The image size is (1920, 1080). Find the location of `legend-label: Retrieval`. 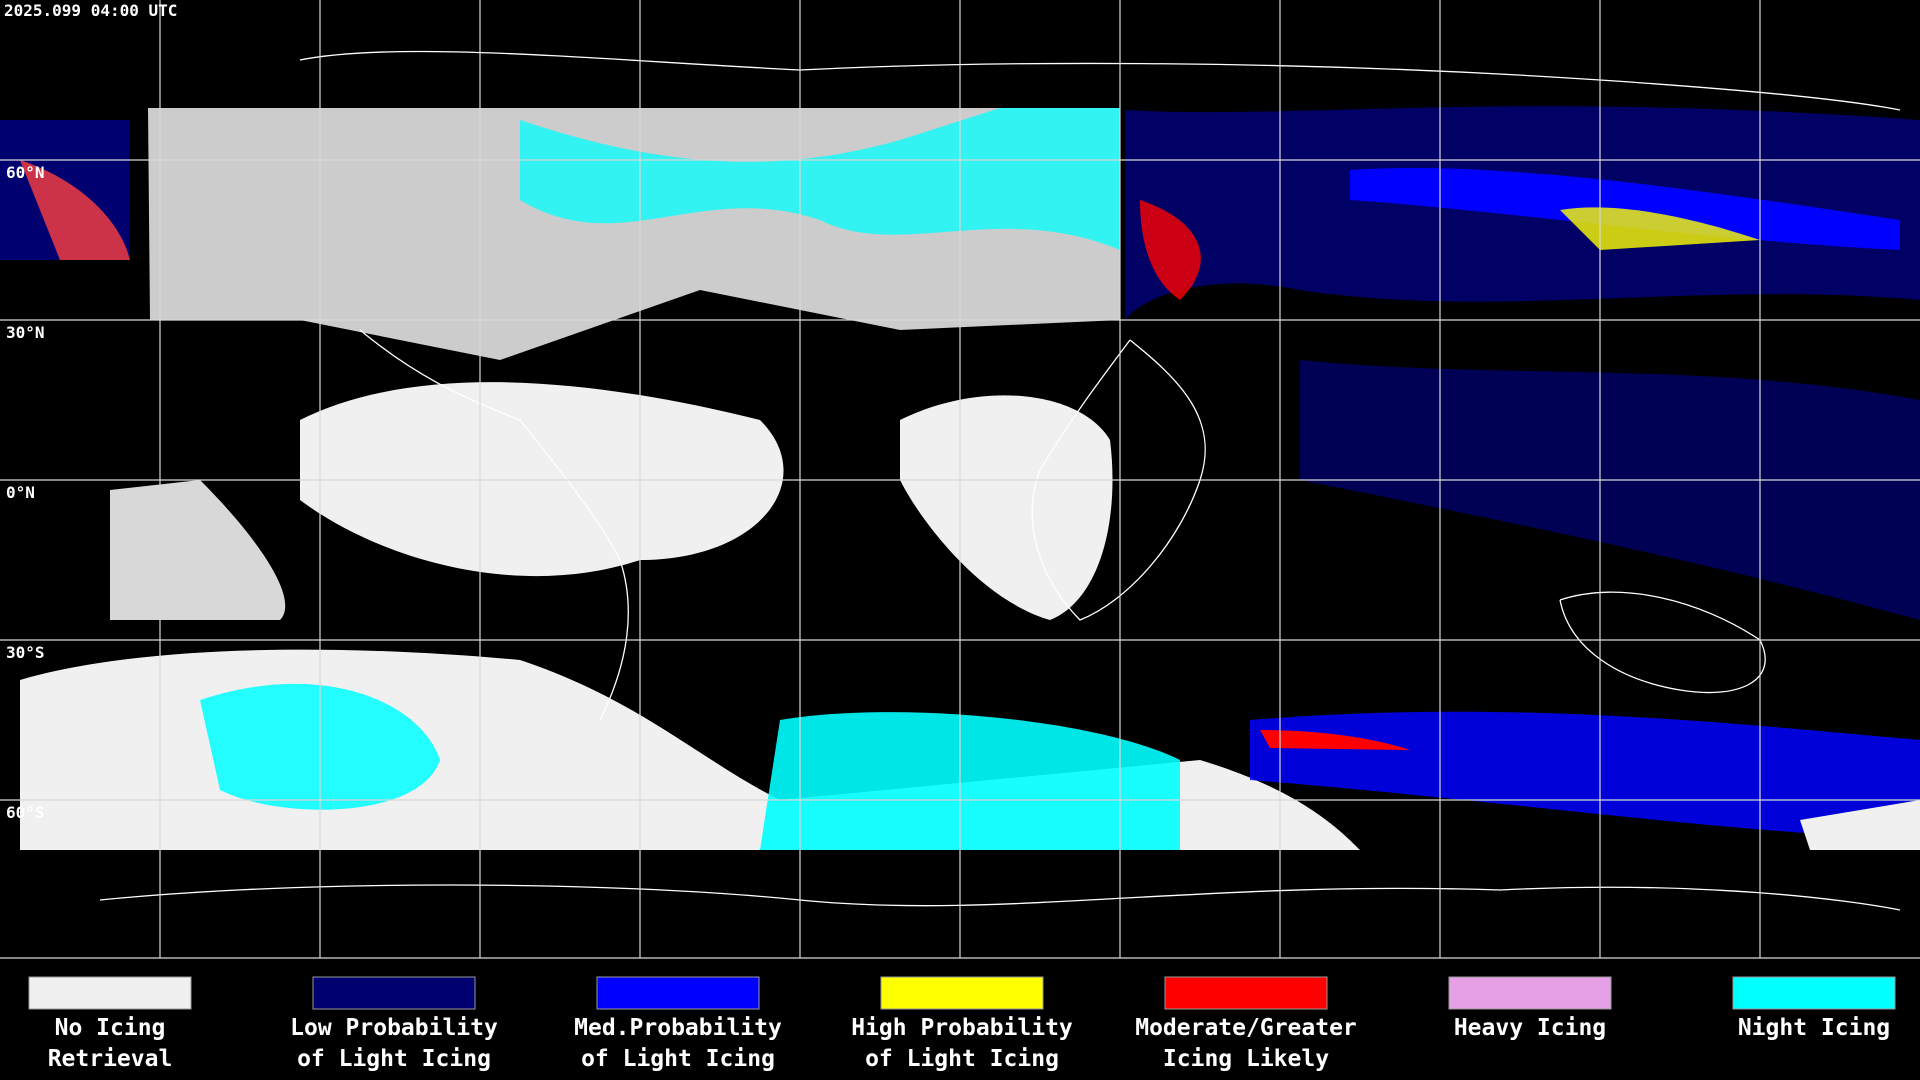

legend-label: Retrieval is located at coordinates (110, 1059).